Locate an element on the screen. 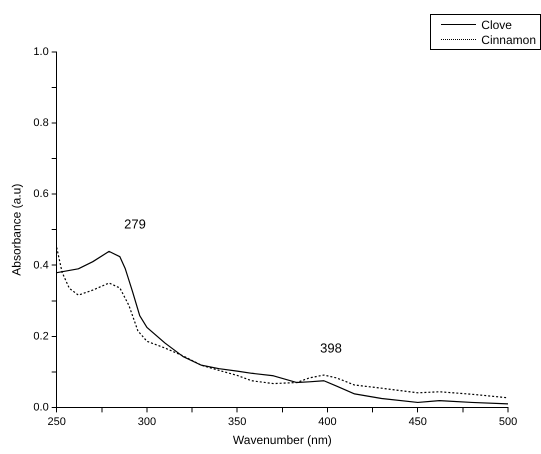  x-tick-label: 450 is located at coordinates (417, 422).